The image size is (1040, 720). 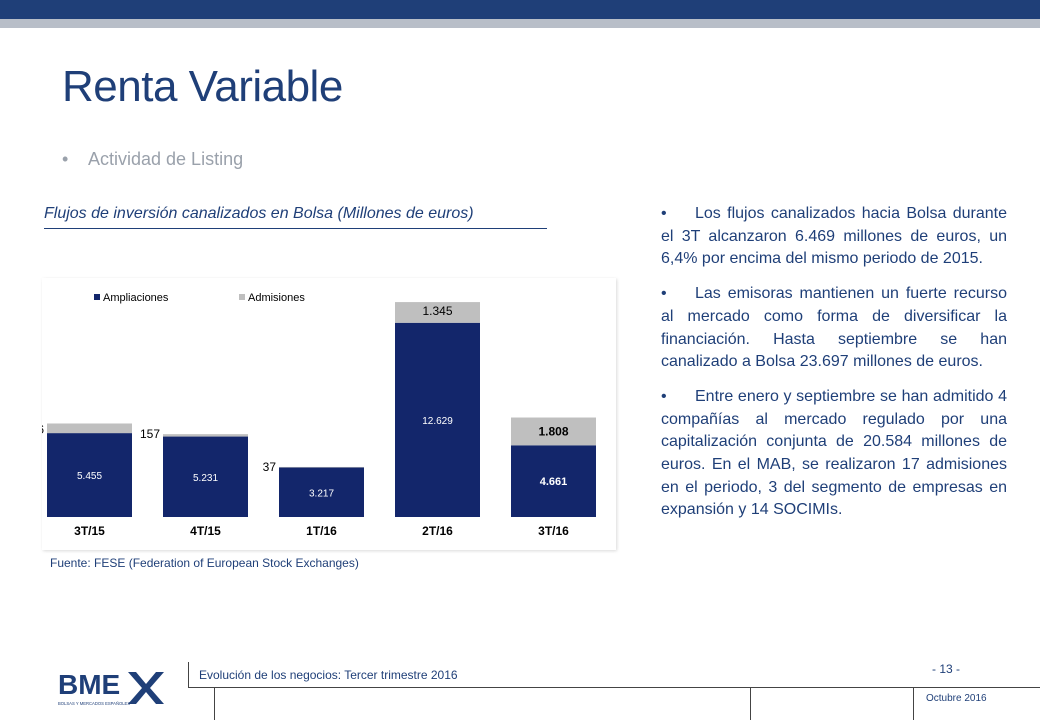 I want to click on data-label-ampliaciones: 12.629, so click(x=437, y=421).